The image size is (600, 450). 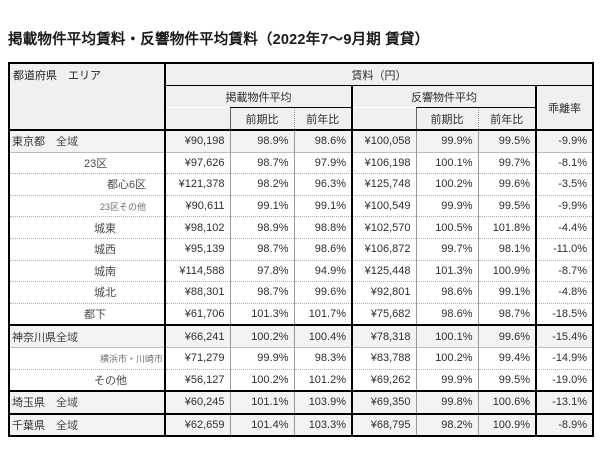 I want to click on response-prev-year-cell: 100.9%, so click(x=506, y=424).